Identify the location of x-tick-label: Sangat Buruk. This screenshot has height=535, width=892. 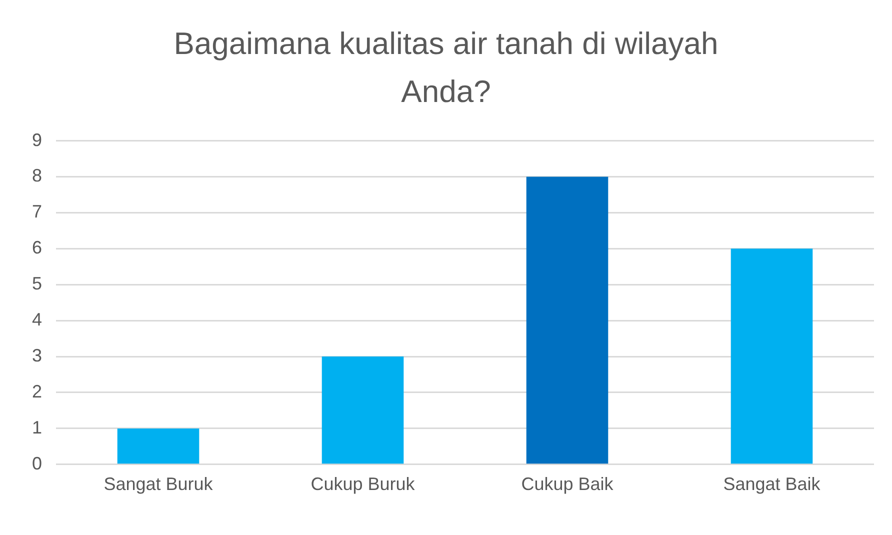
(159, 484).